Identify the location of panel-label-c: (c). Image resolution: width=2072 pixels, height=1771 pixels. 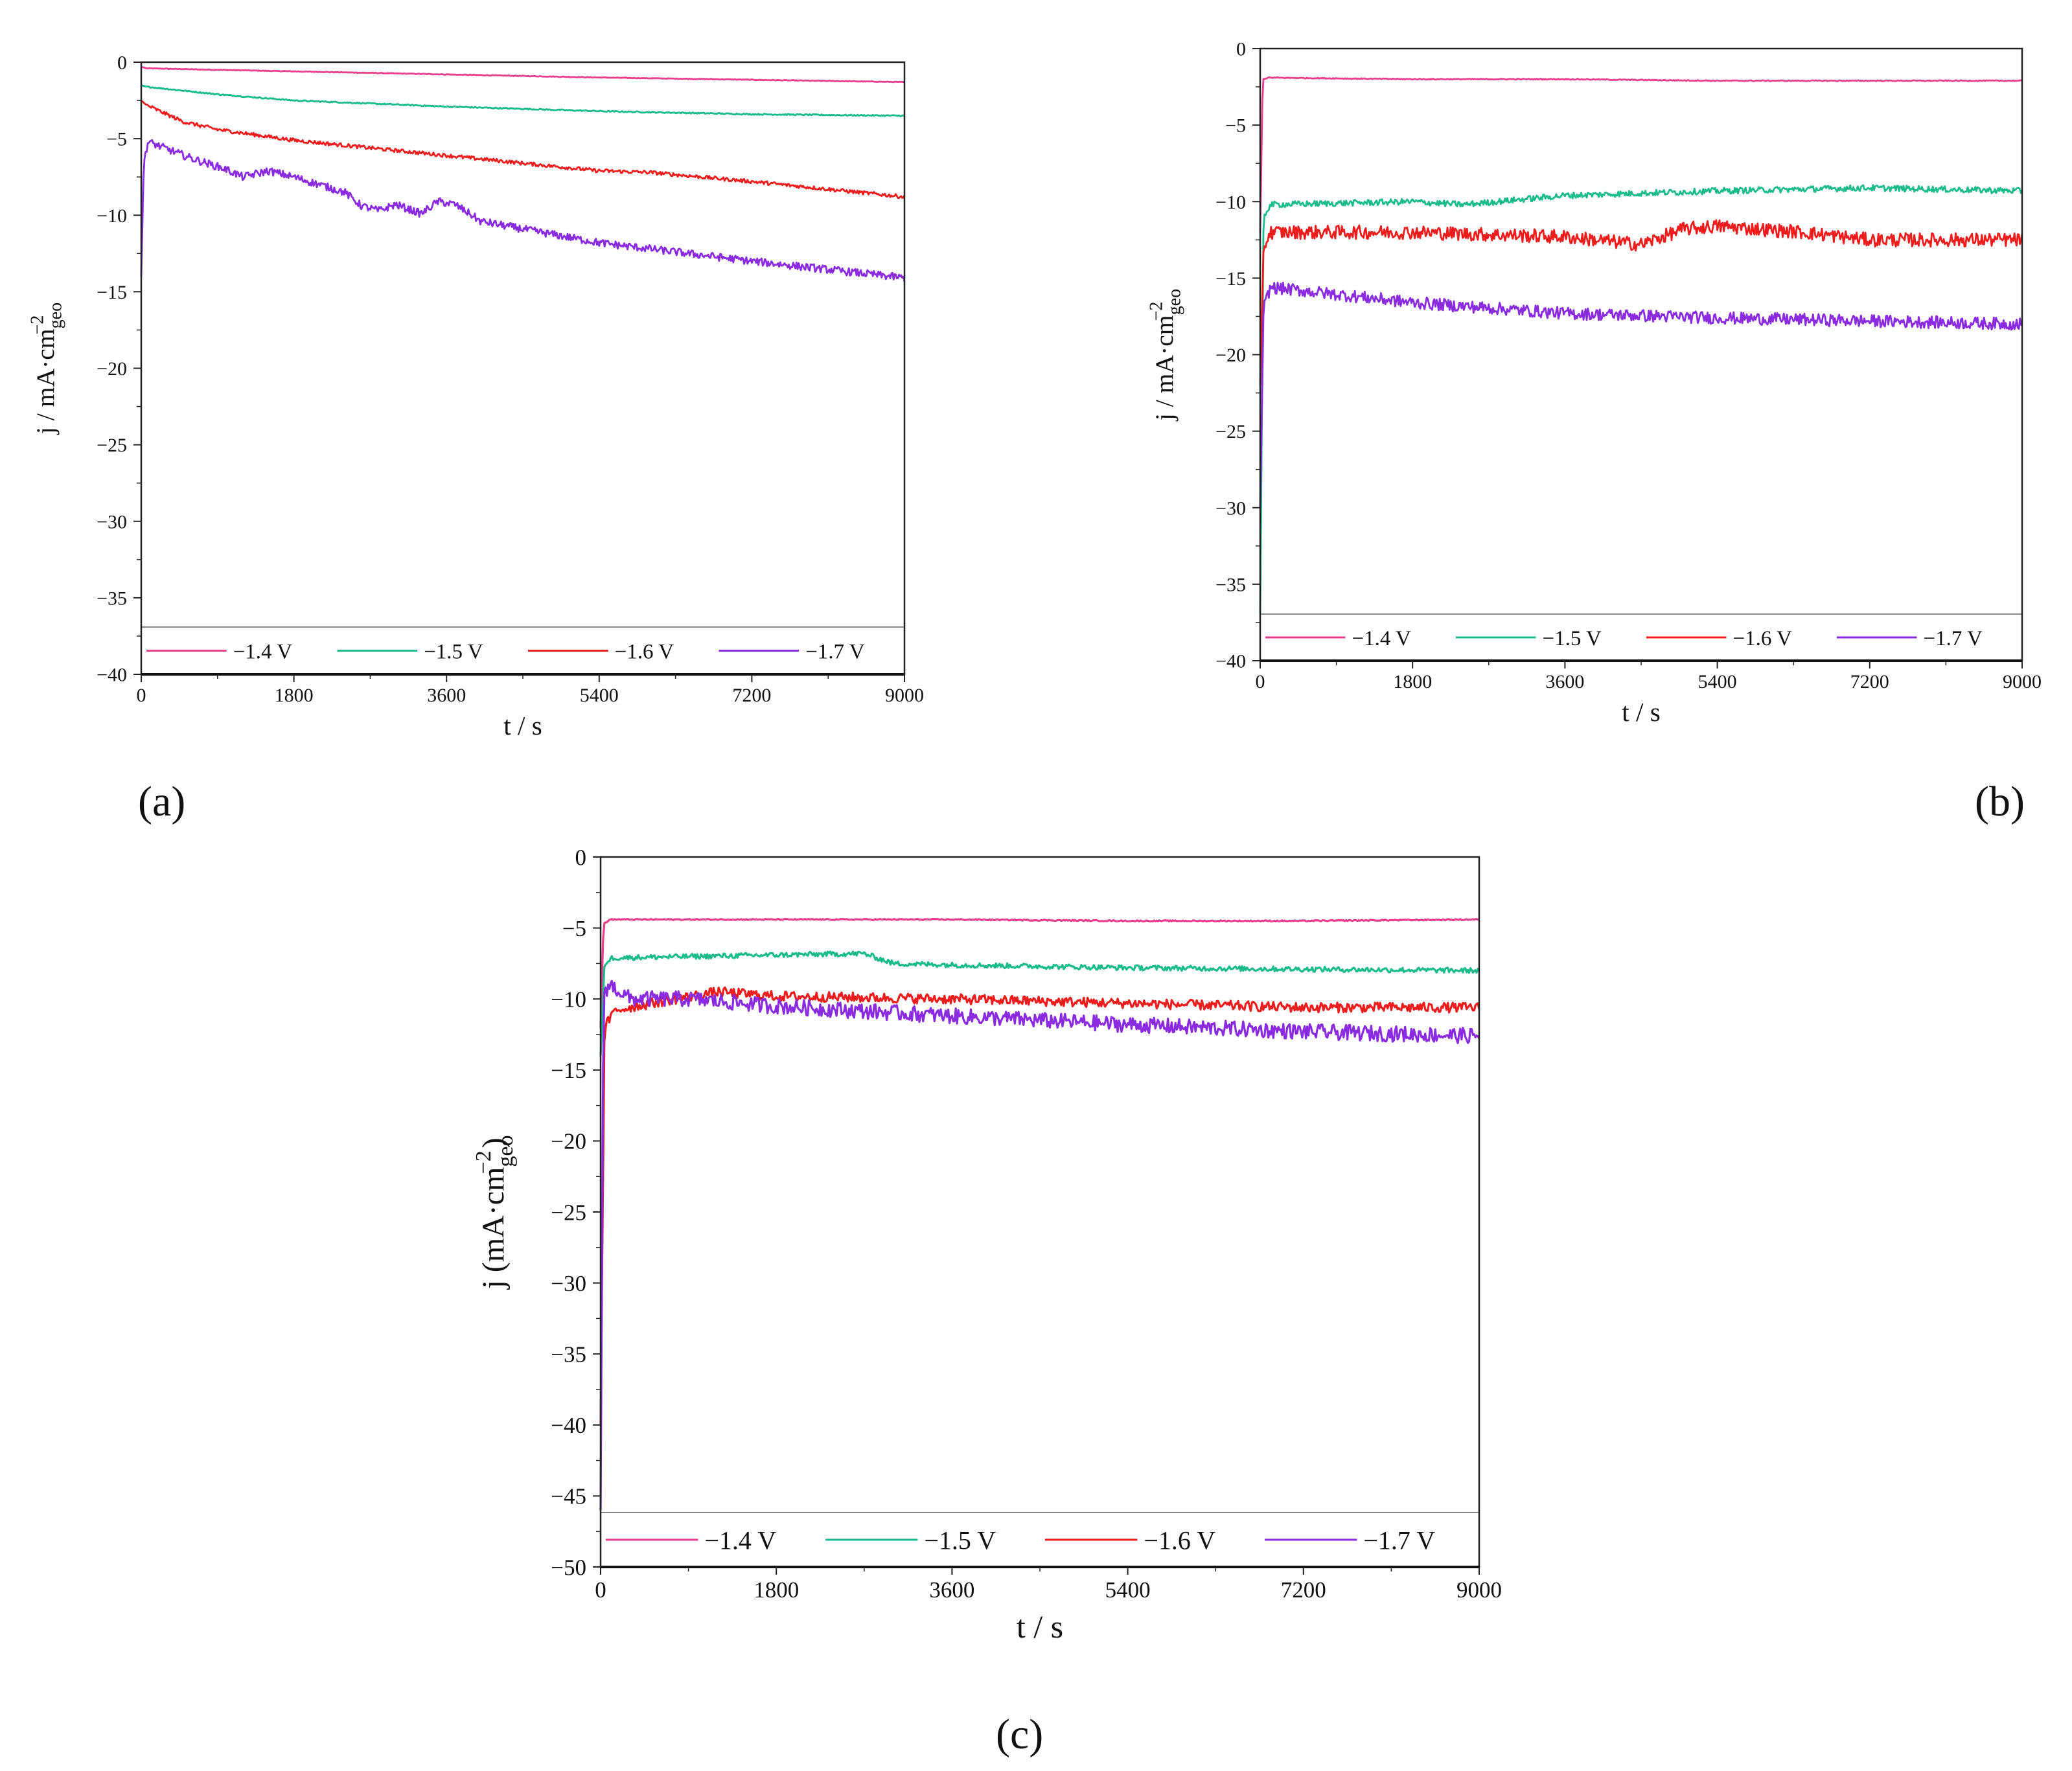
(1020, 1734).